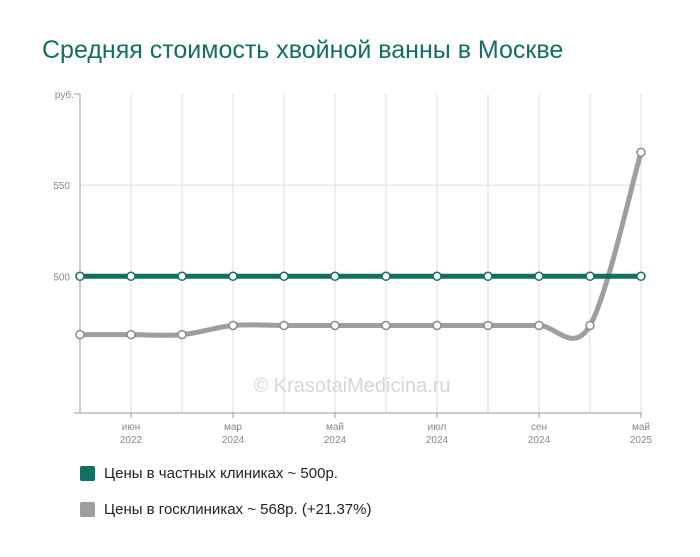  What do you see at coordinates (641, 440) in the screenshot?
I see `x-tick-label-year: 2025` at bounding box center [641, 440].